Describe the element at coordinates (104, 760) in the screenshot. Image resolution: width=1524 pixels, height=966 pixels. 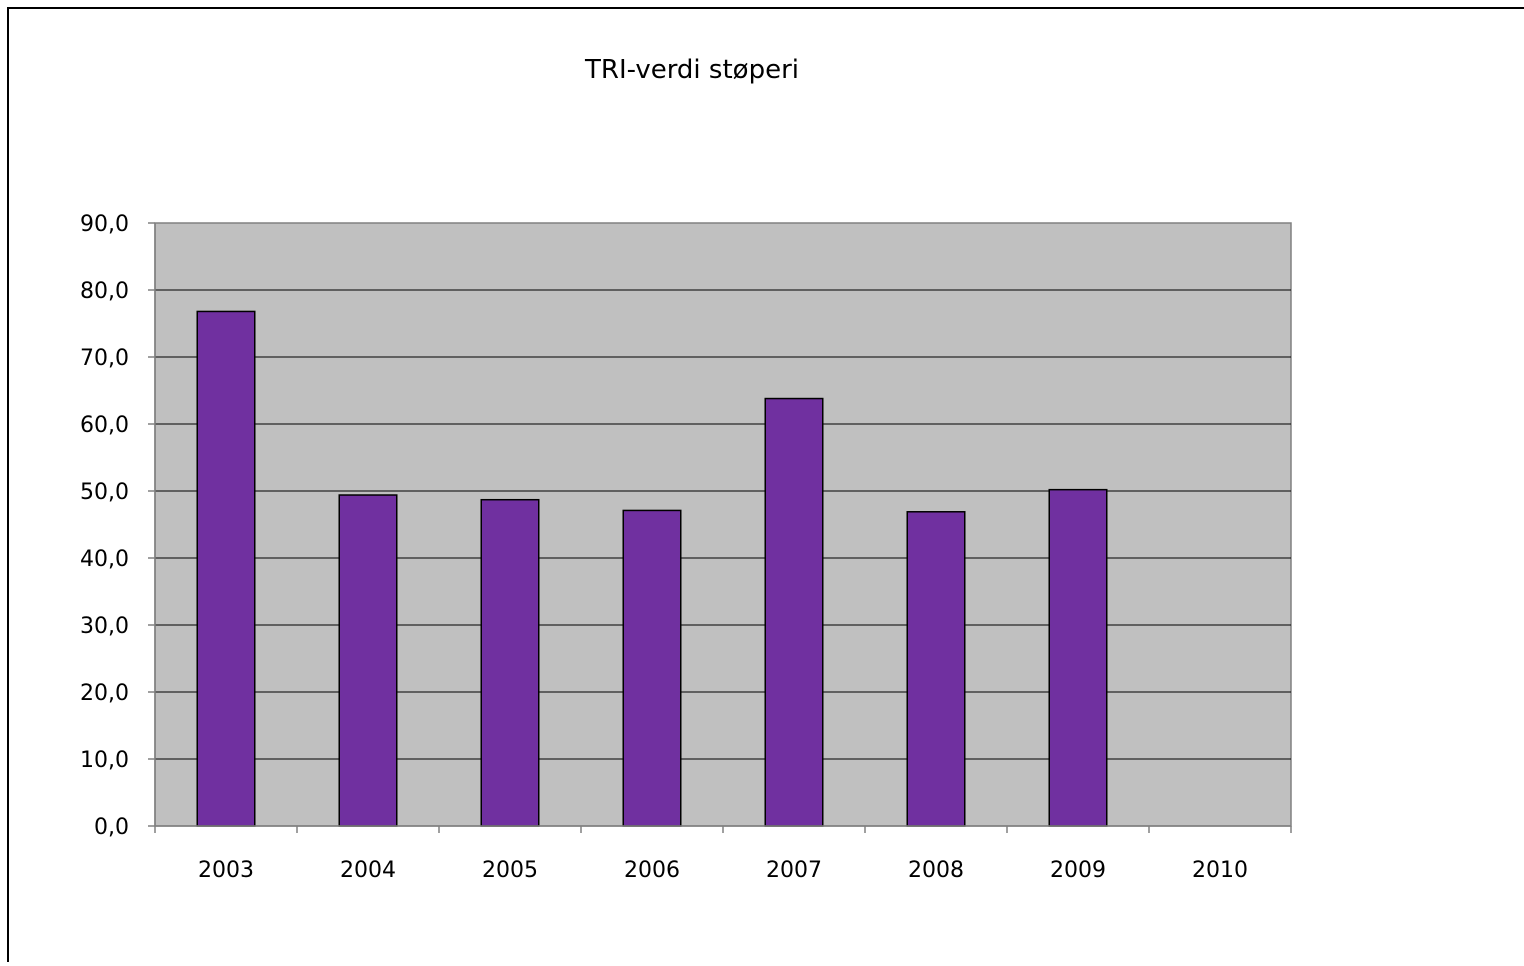
I see `y-tick-label: 10,0` at that location.